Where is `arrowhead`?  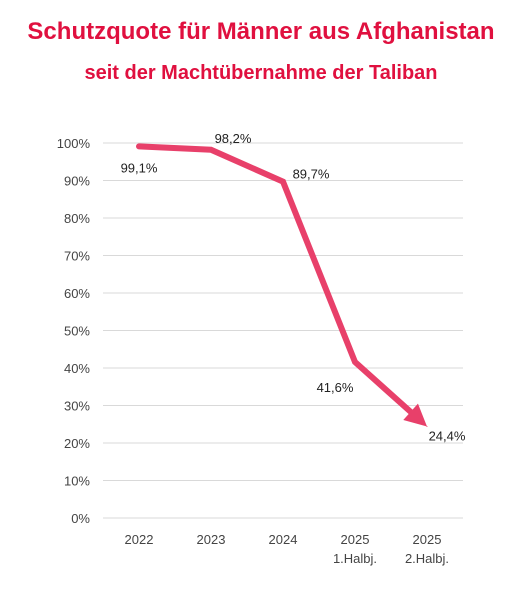 arrowhead is located at coordinates (415, 415).